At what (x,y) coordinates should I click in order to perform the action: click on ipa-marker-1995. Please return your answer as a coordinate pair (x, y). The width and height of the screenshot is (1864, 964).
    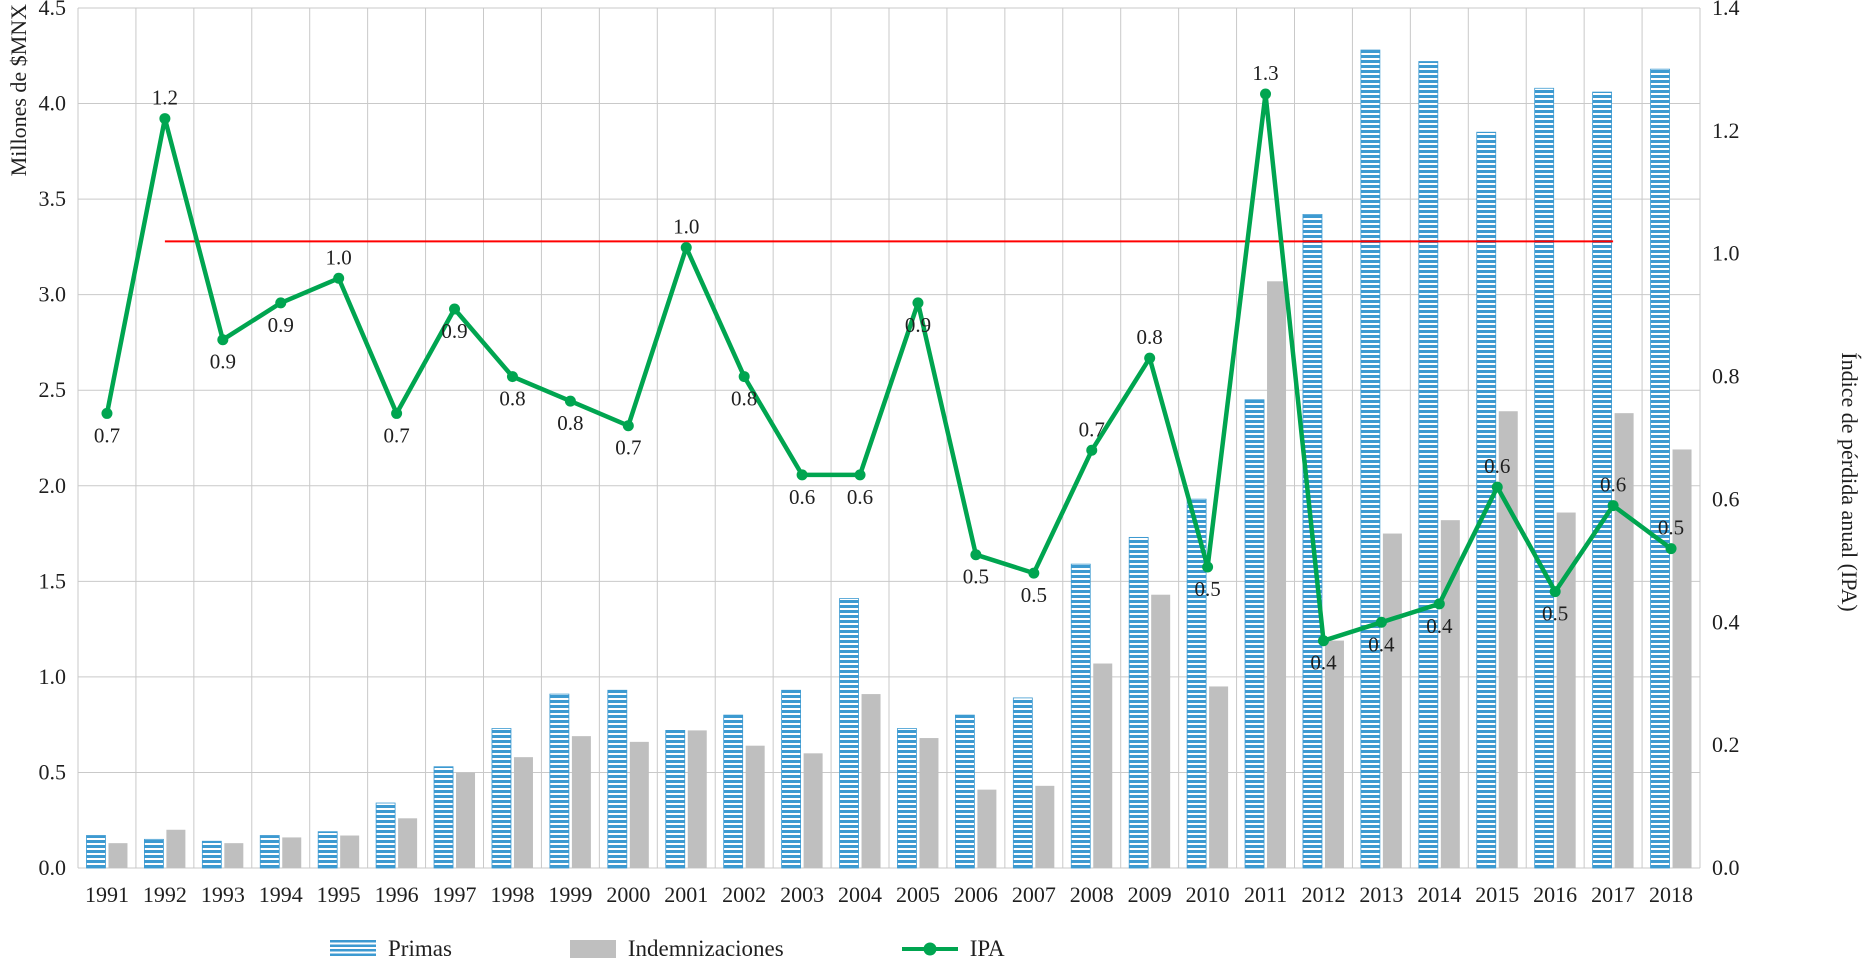
    Looking at the image, I should click on (339, 278).